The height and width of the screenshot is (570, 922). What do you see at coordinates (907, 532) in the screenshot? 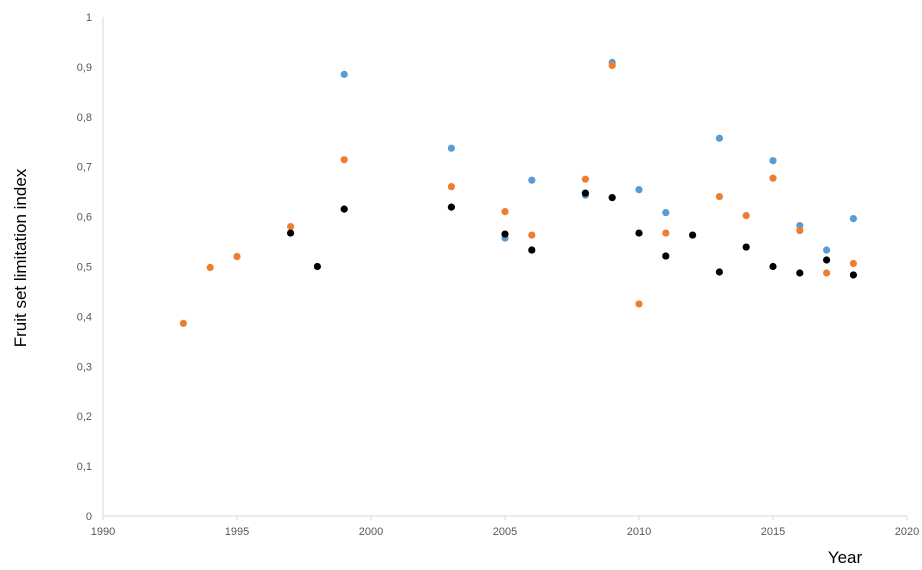
I see `x-tick-label: 2020` at bounding box center [907, 532].